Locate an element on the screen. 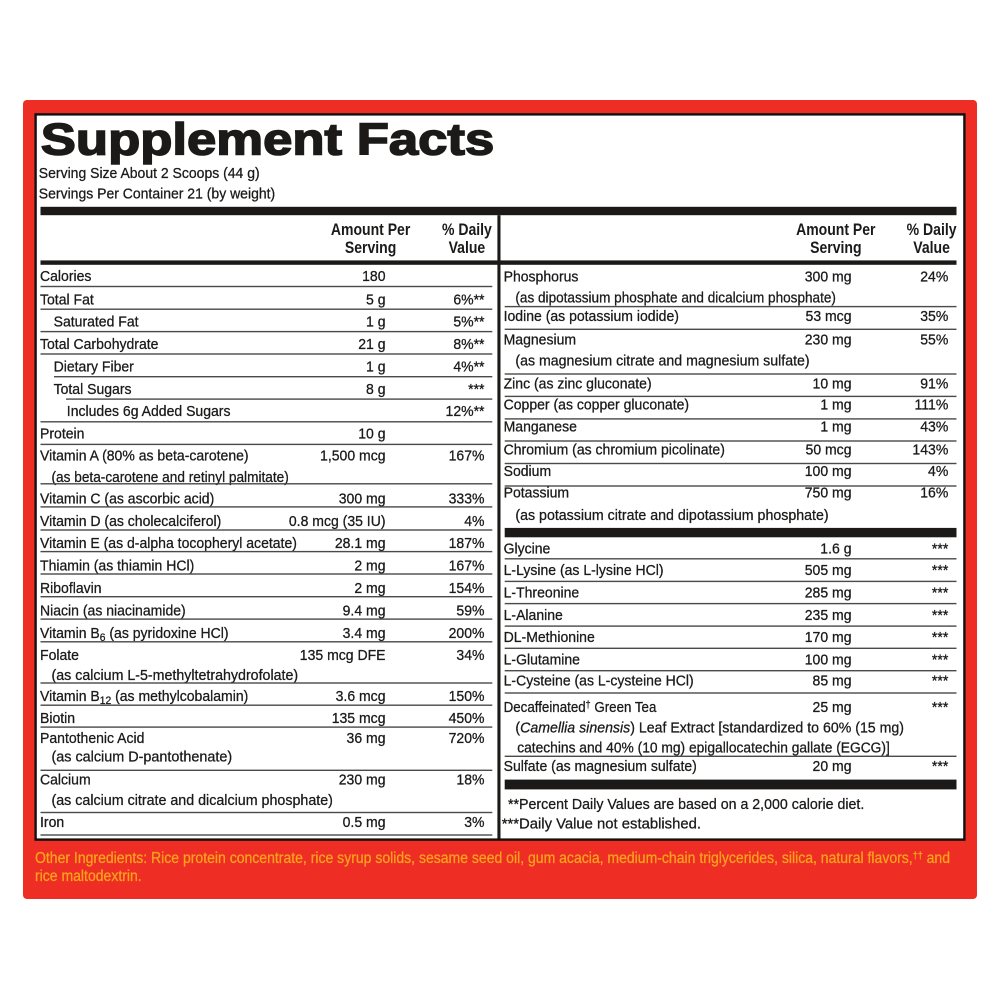  svg-text: 85 mg is located at coordinates (832, 681).